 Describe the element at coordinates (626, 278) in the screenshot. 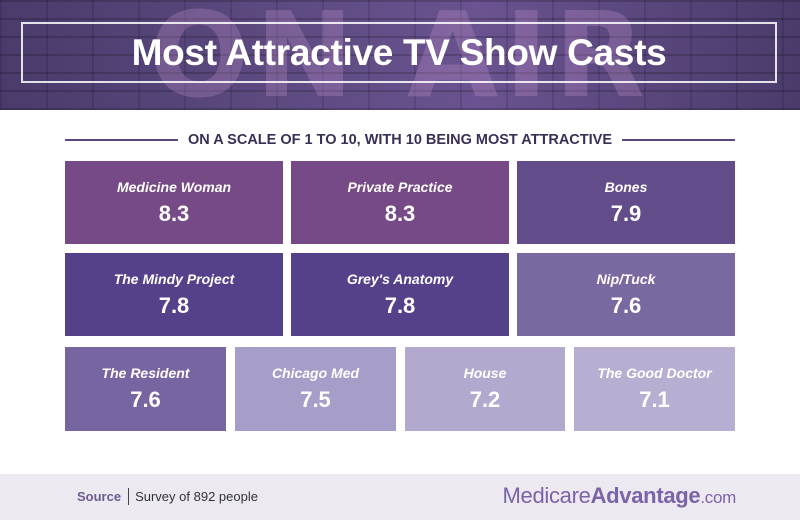

I see `show-name: Nip/Tuck` at that location.